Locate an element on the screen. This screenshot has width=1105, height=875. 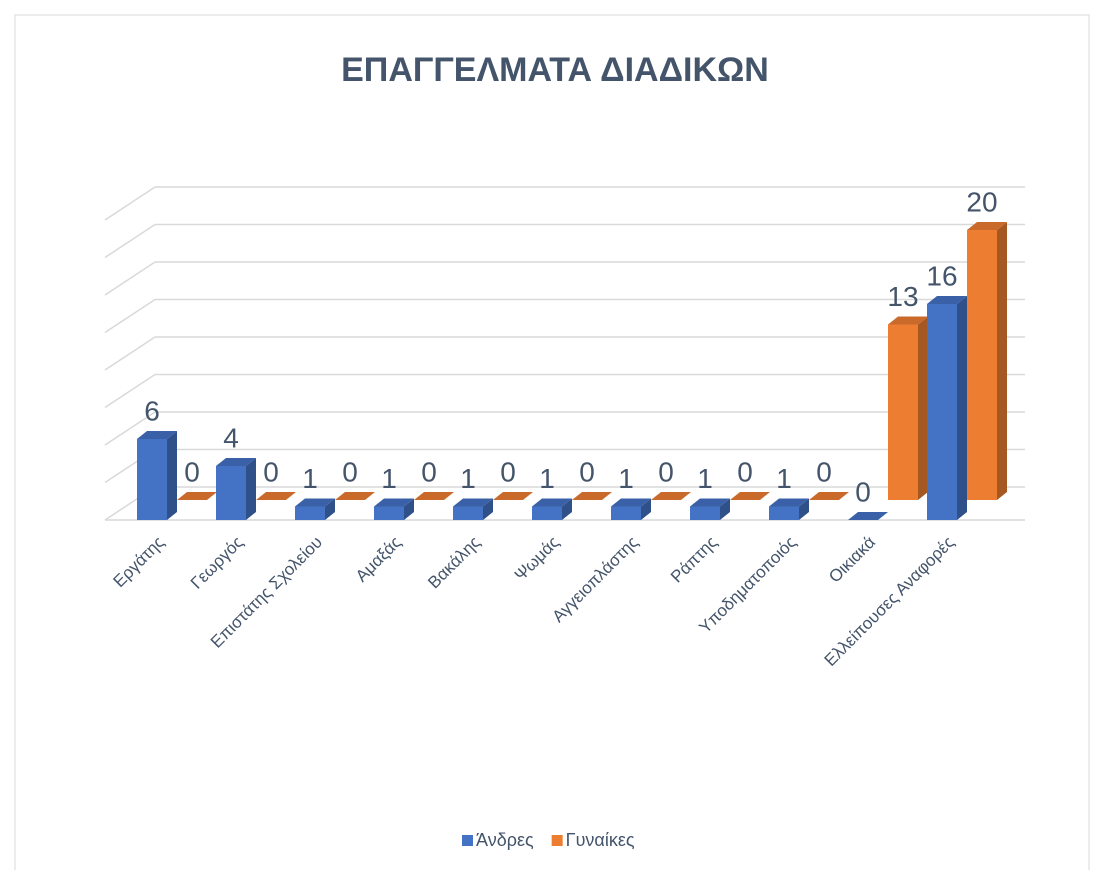
data-label: 4 is located at coordinates (231, 437).